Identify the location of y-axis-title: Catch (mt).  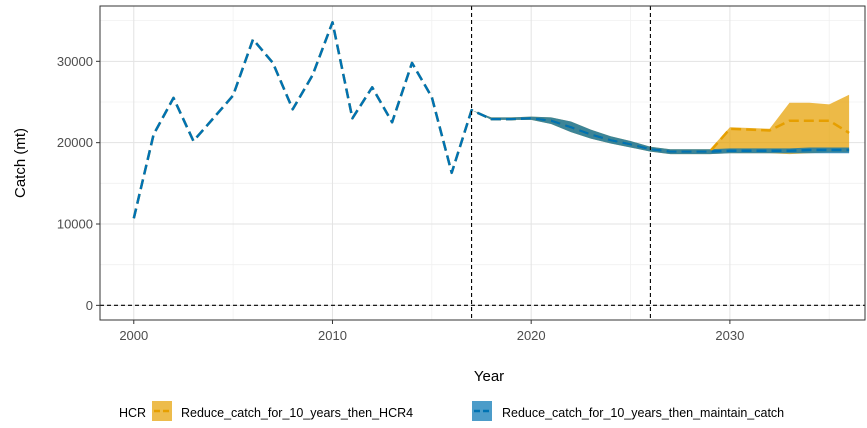
(20, 163).